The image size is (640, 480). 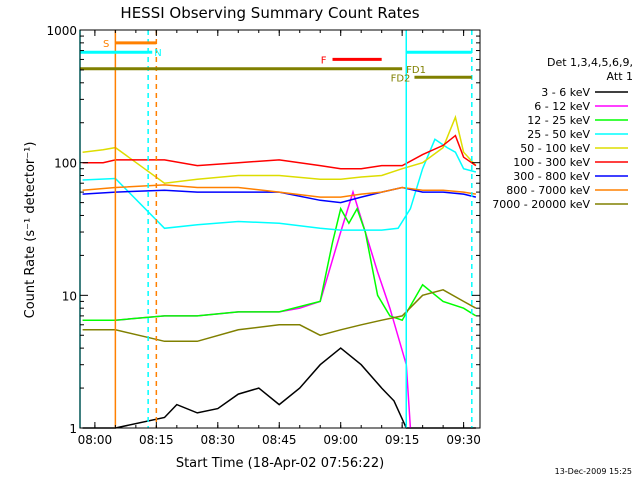 What do you see at coordinates (416, 70) in the screenshot?
I see `flag-label-fd1: FD1` at bounding box center [416, 70].